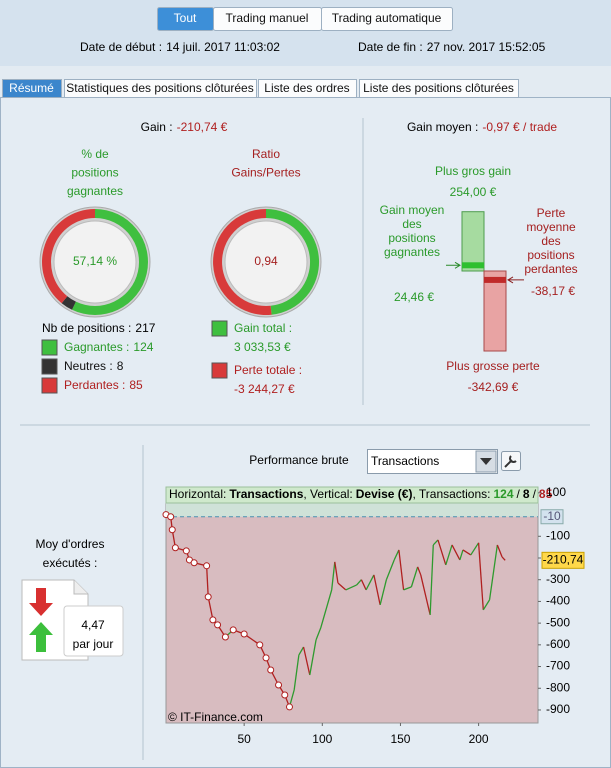 The height and width of the screenshot is (768, 611). What do you see at coordinates (143, 347) in the screenshot?
I see `text-span: 124` at bounding box center [143, 347].